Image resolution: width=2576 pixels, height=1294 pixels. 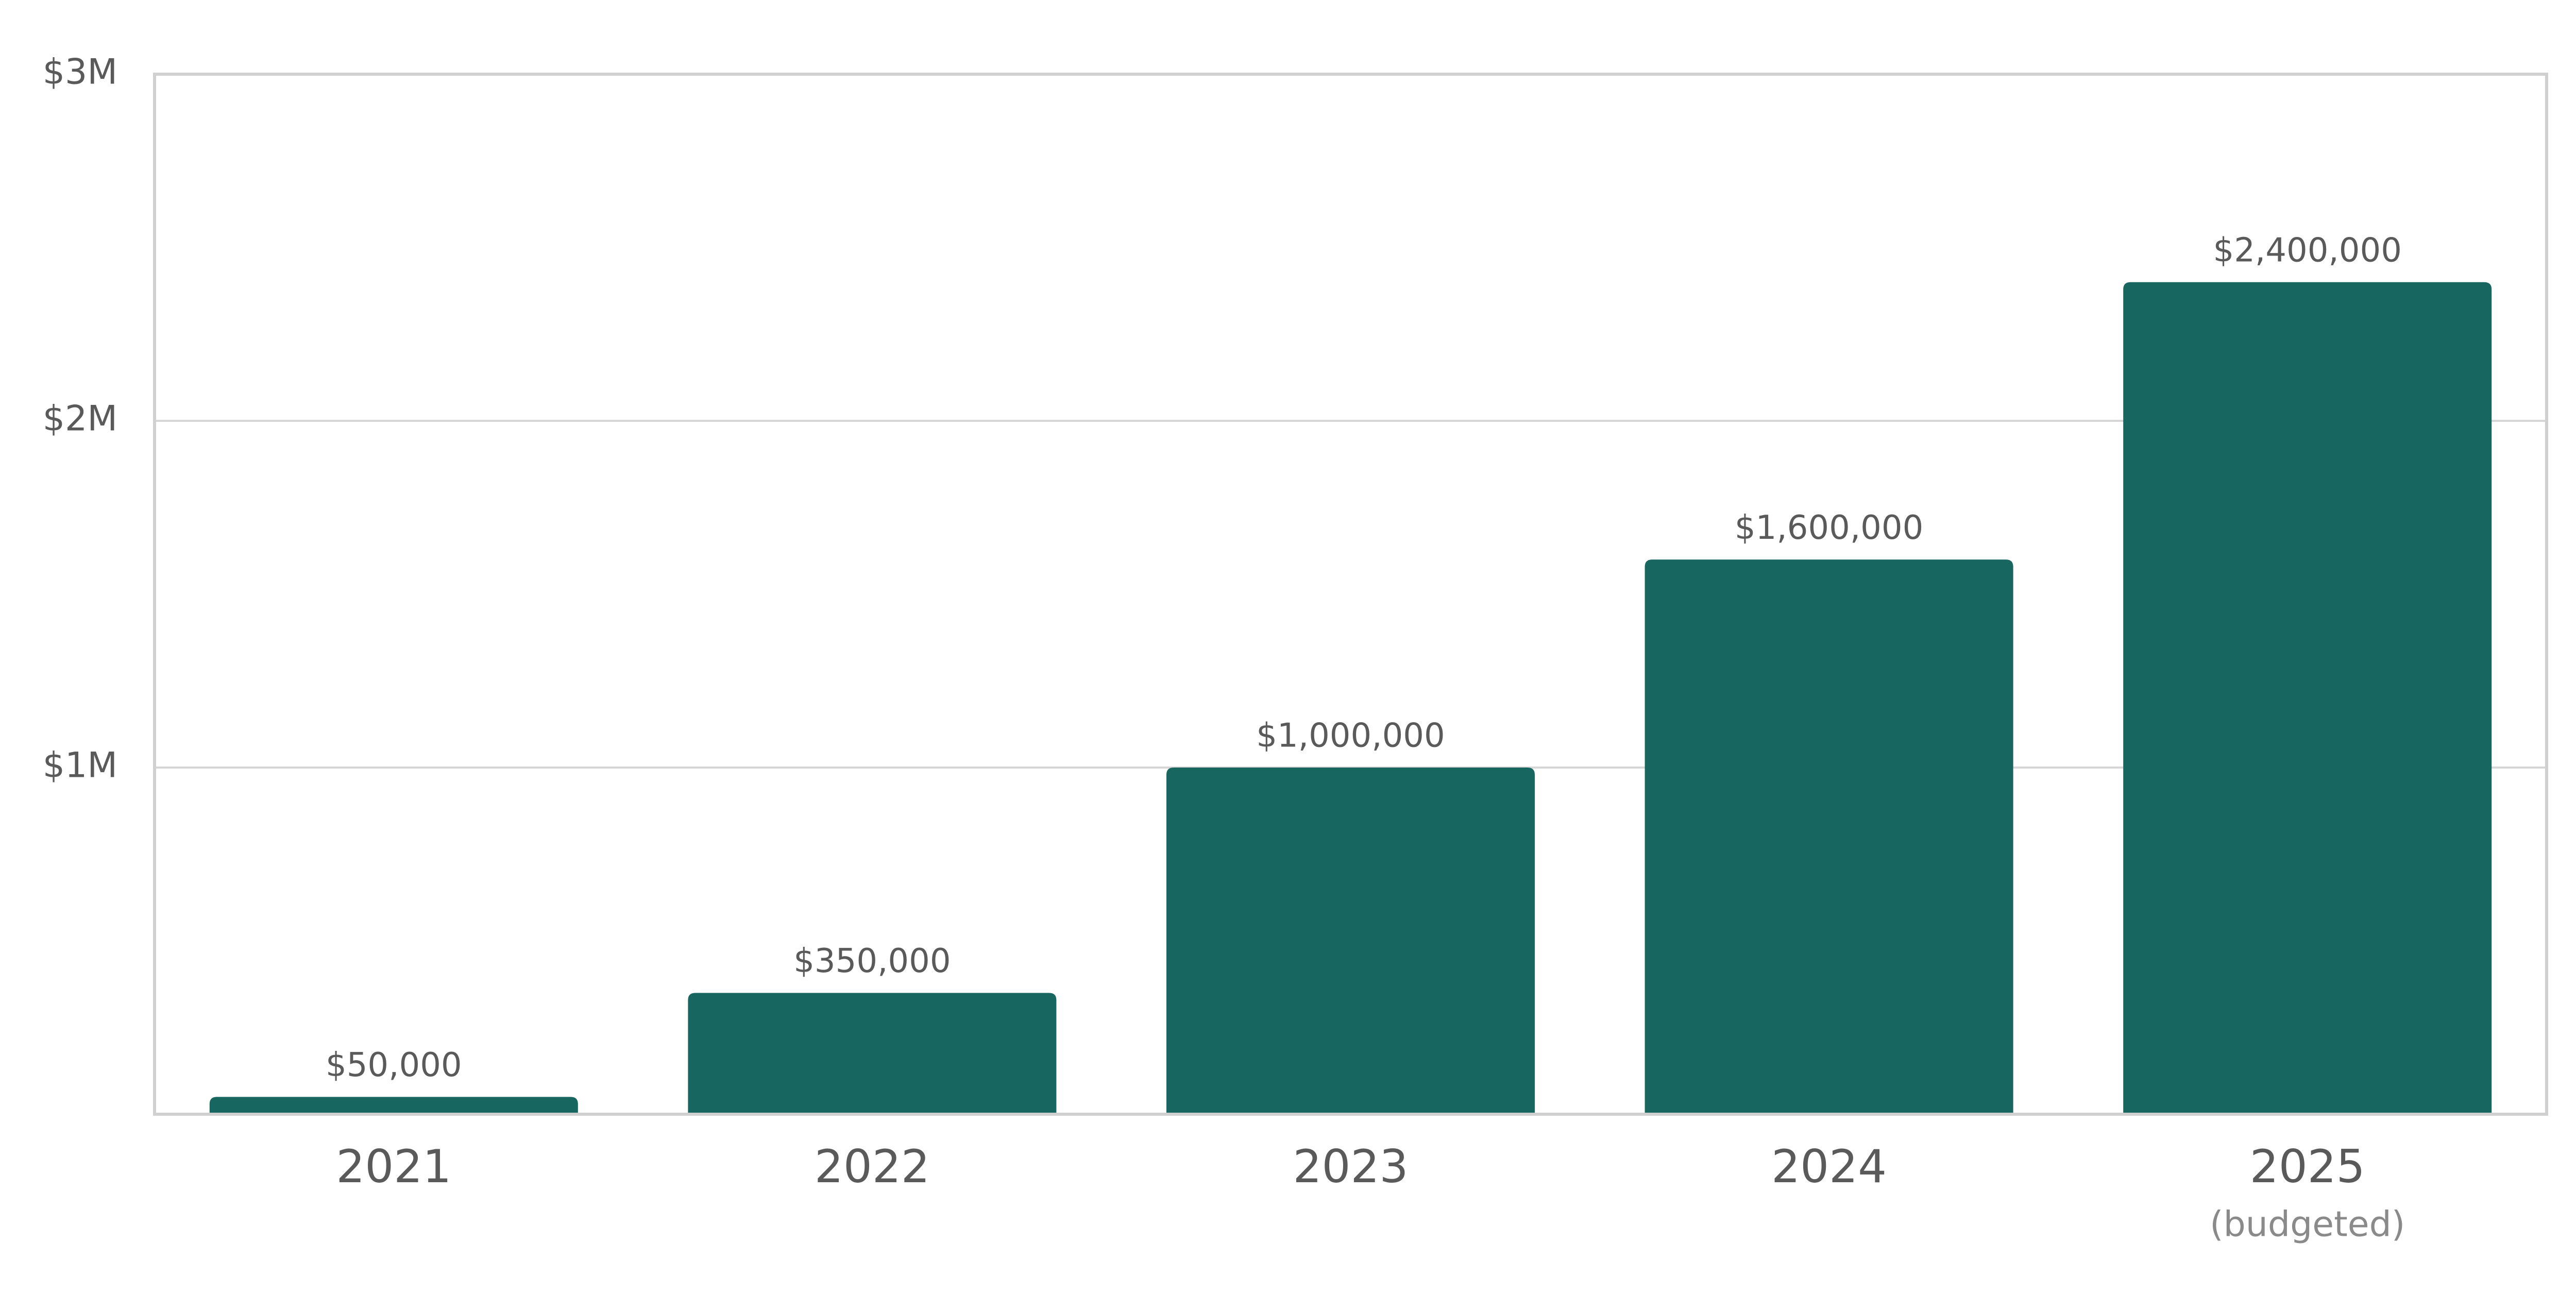 What do you see at coordinates (2307, 250) in the screenshot?
I see `value-label: $2,400,000` at bounding box center [2307, 250].